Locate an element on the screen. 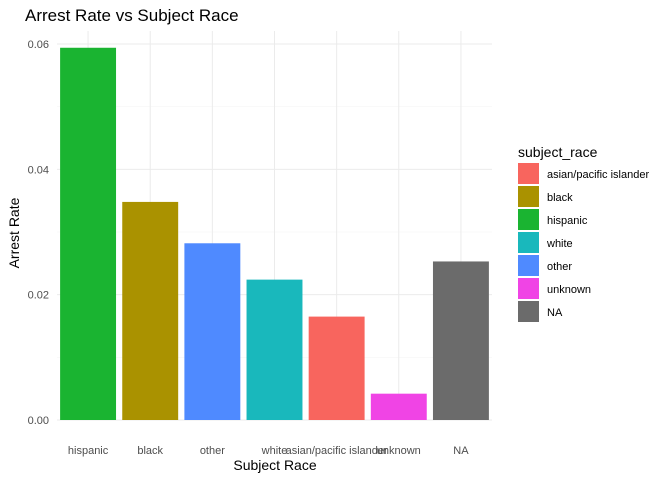 Image resolution: width=672 pixels, height=480 pixels. chart-title: Arrest Rate vs Subject Race is located at coordinates (132, 15).